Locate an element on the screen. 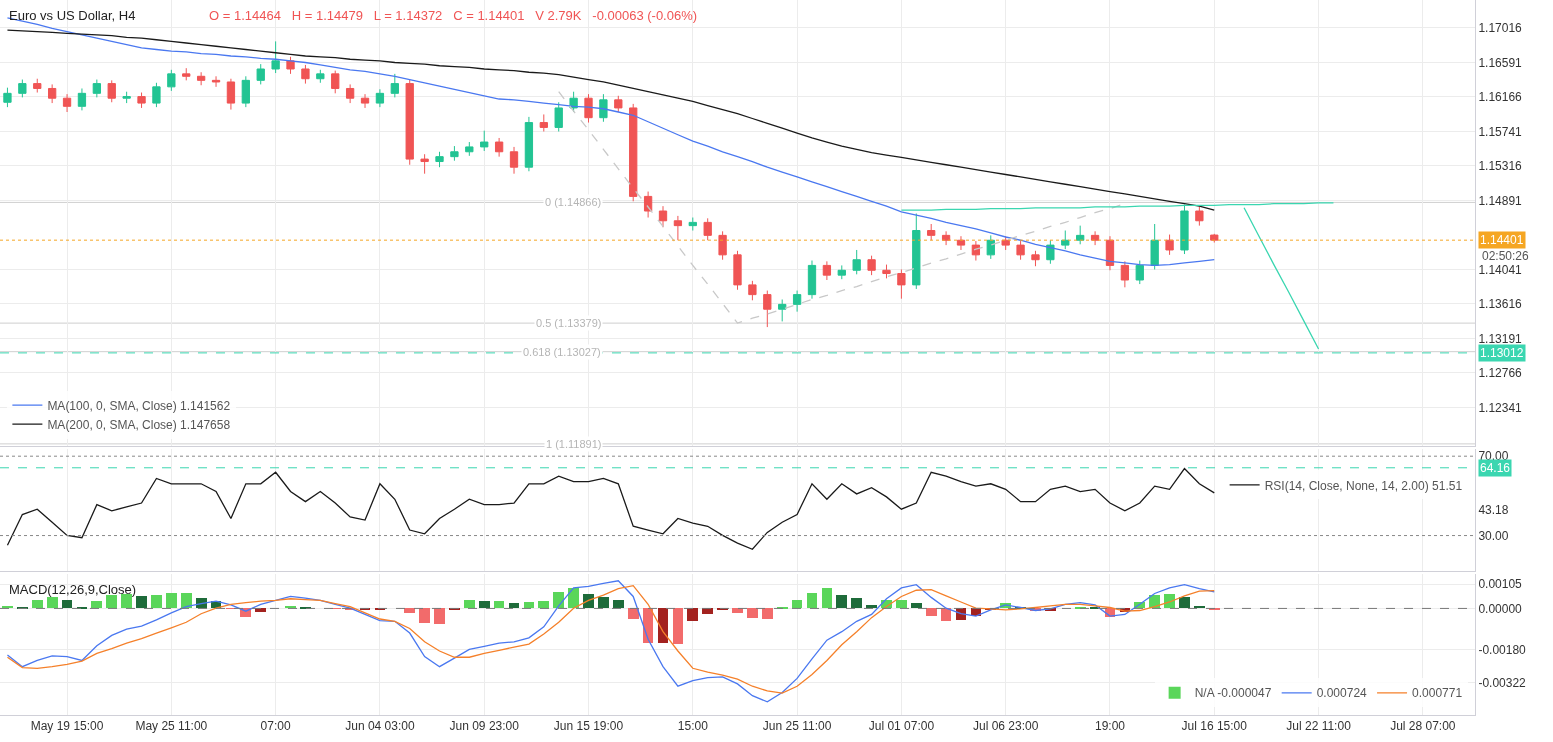 This screenshot has height=742, width=1553. x-tick-label: Jun 09 23:00 is located at coordinates (484, 726).